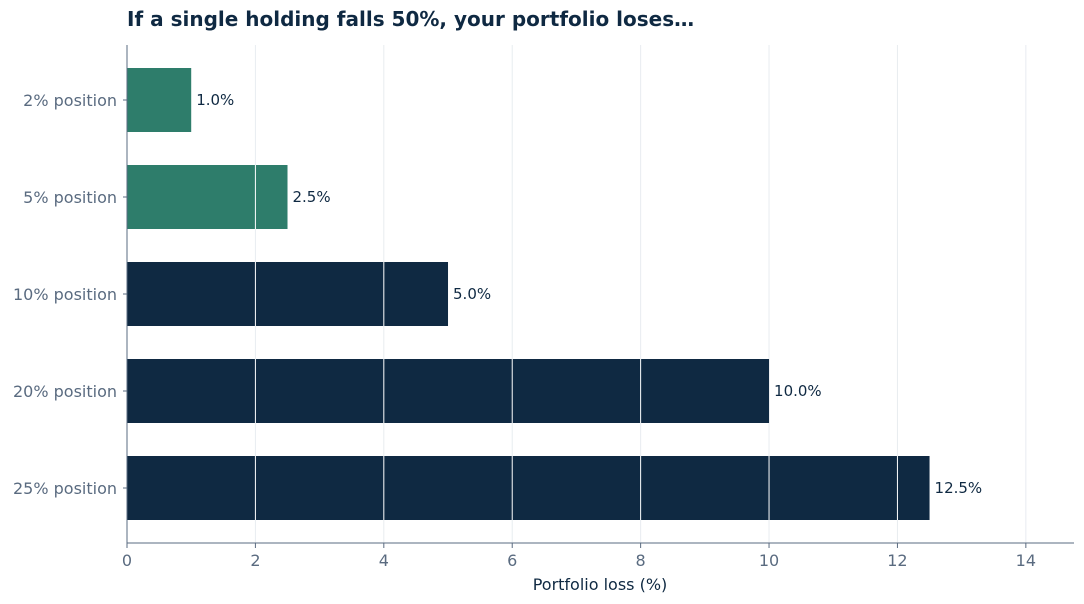 Image resolution: width=1084 pixels, height=604 pixels. Describe the element at coordinates (897, 560) in the screenshot. I see `x-tick-label: 12` at that location.